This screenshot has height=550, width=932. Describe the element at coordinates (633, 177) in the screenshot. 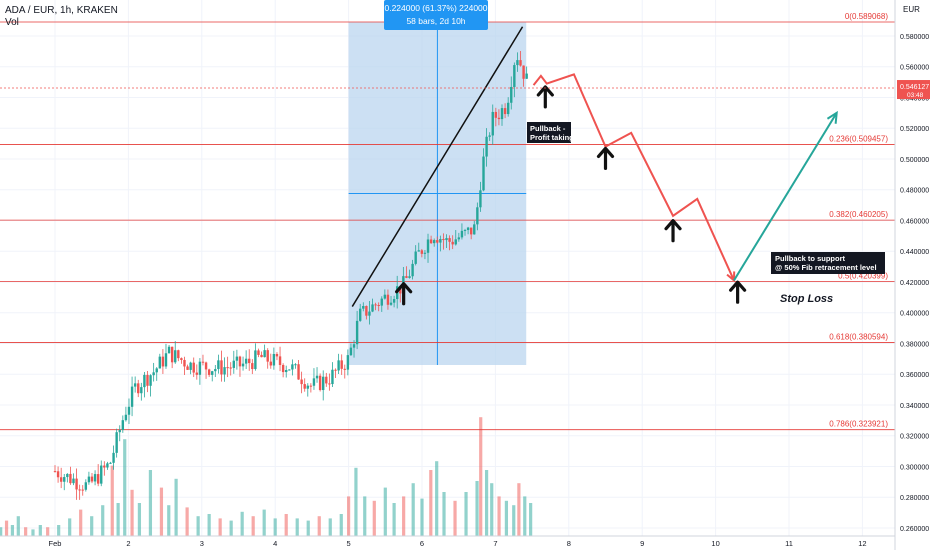

I see `projection-down-path` at that location.